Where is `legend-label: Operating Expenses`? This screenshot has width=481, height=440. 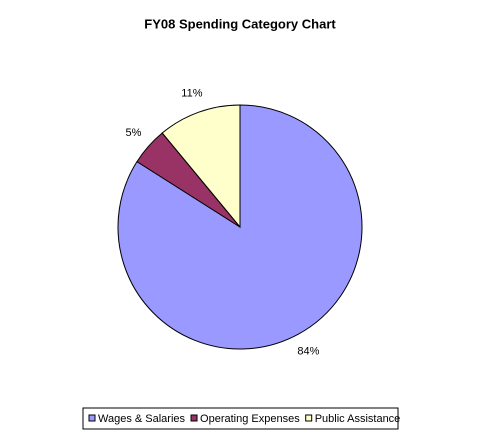 legend-label: Operating Expenses is located at coordinates (250, 419).